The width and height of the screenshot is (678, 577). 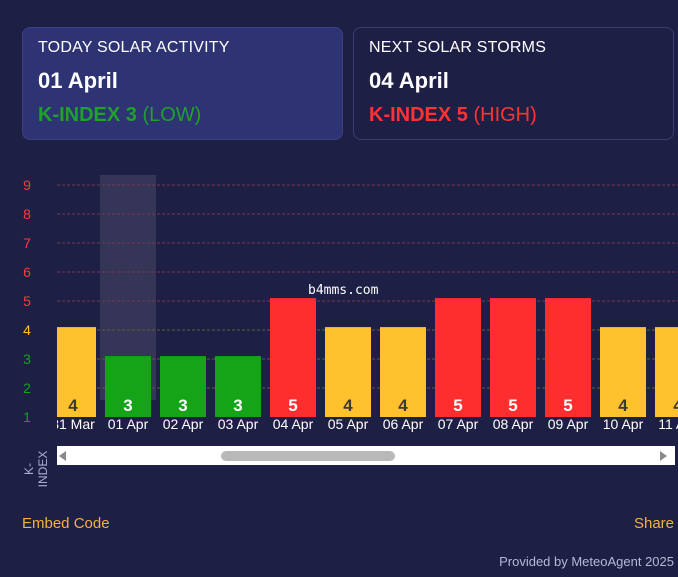 I want to click on x-tick-label: 01 Apr, so click(x=128, y=424).